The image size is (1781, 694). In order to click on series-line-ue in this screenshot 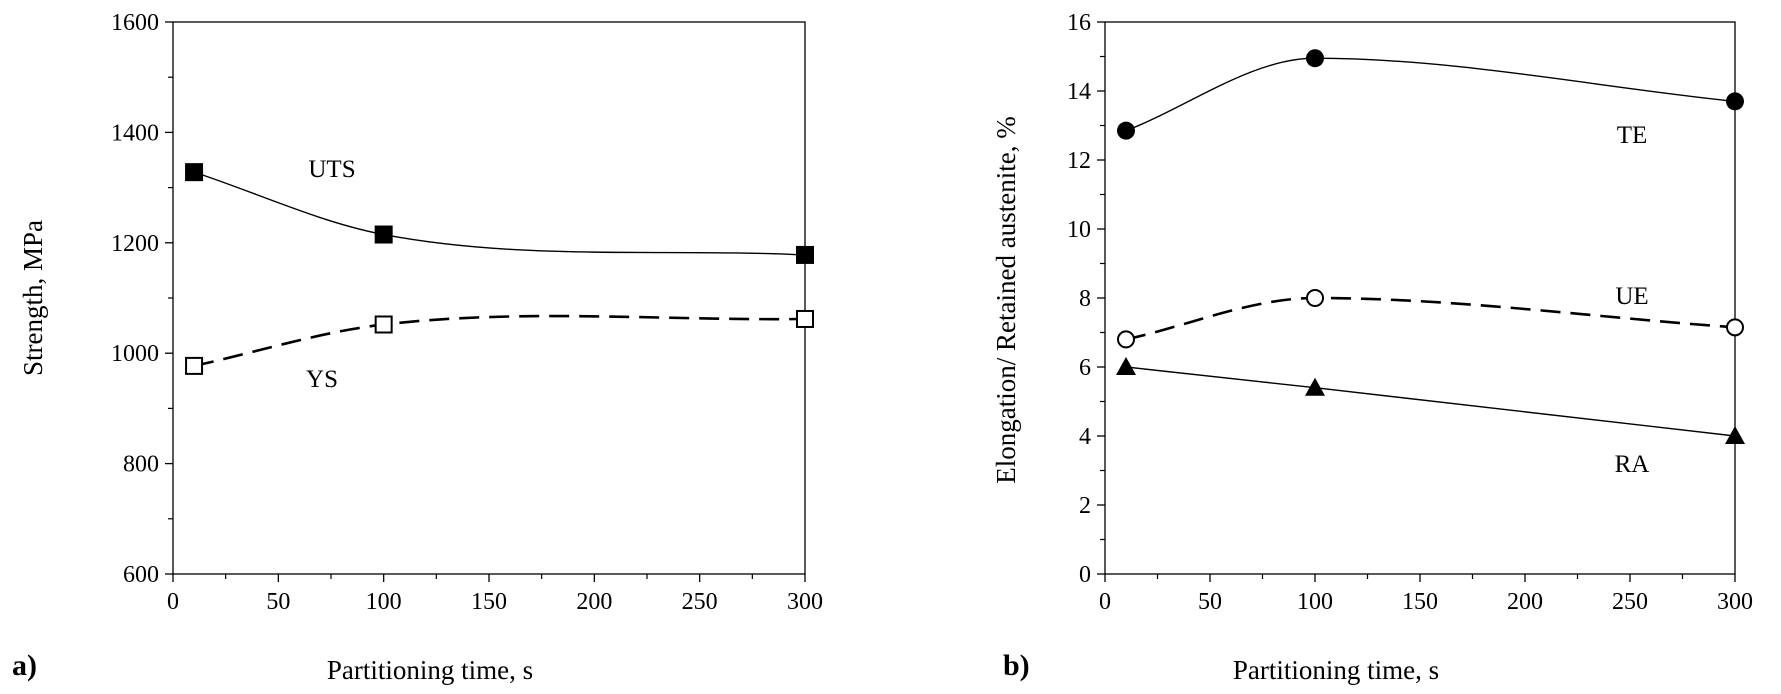, I will do `click(1430, 318)`.